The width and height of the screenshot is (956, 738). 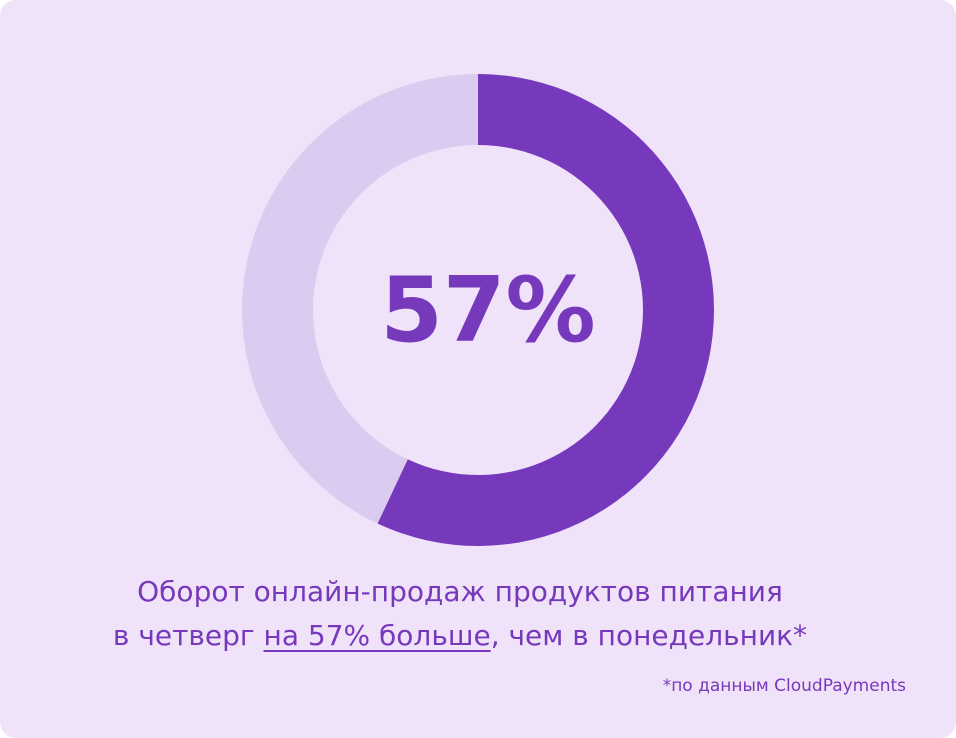 What do you see at coordinates (487, 310) in the screenshot?
I see `center-label: 57%` at bounding box center [487, 310].